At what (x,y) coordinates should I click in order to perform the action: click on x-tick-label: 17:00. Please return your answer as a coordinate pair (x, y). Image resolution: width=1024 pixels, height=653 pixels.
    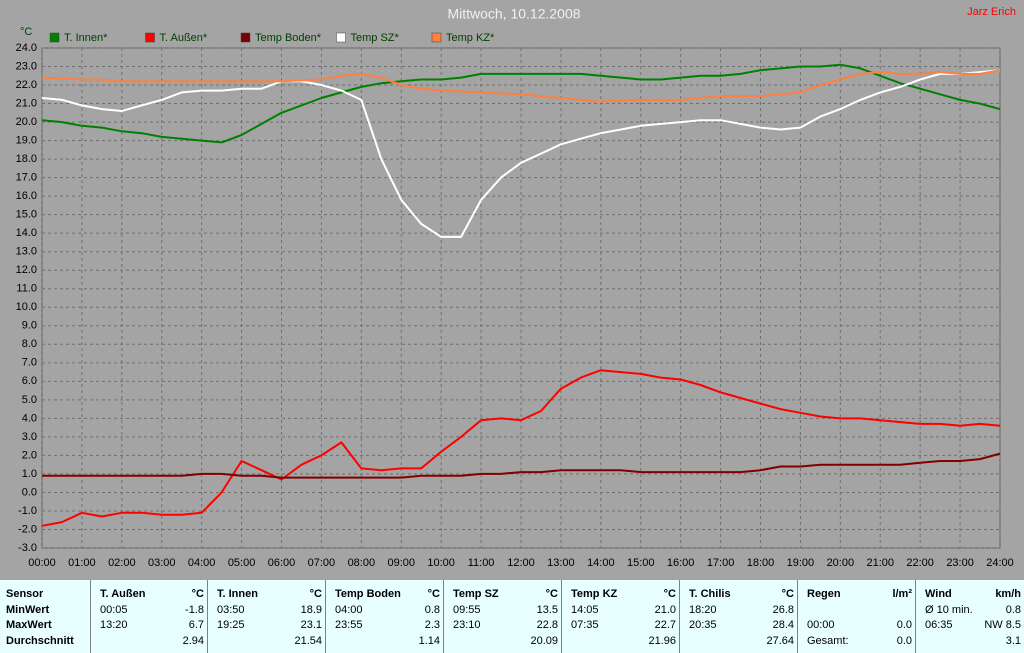
    Looking at the image, I should click on (721, 563).